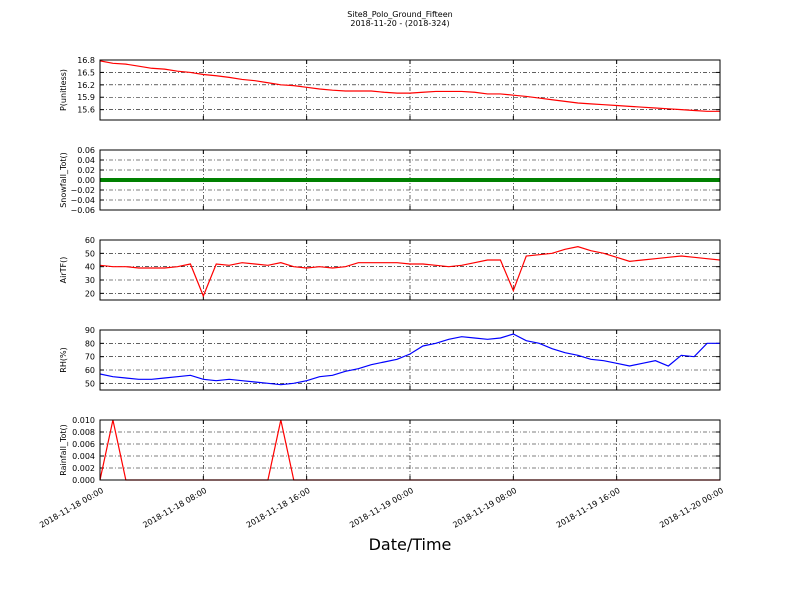 This screenshot has height=600, width=800. Describe the element at coordinates (83, 456) in the screenshot. I see `y-tick-label: 0.004` at that location.